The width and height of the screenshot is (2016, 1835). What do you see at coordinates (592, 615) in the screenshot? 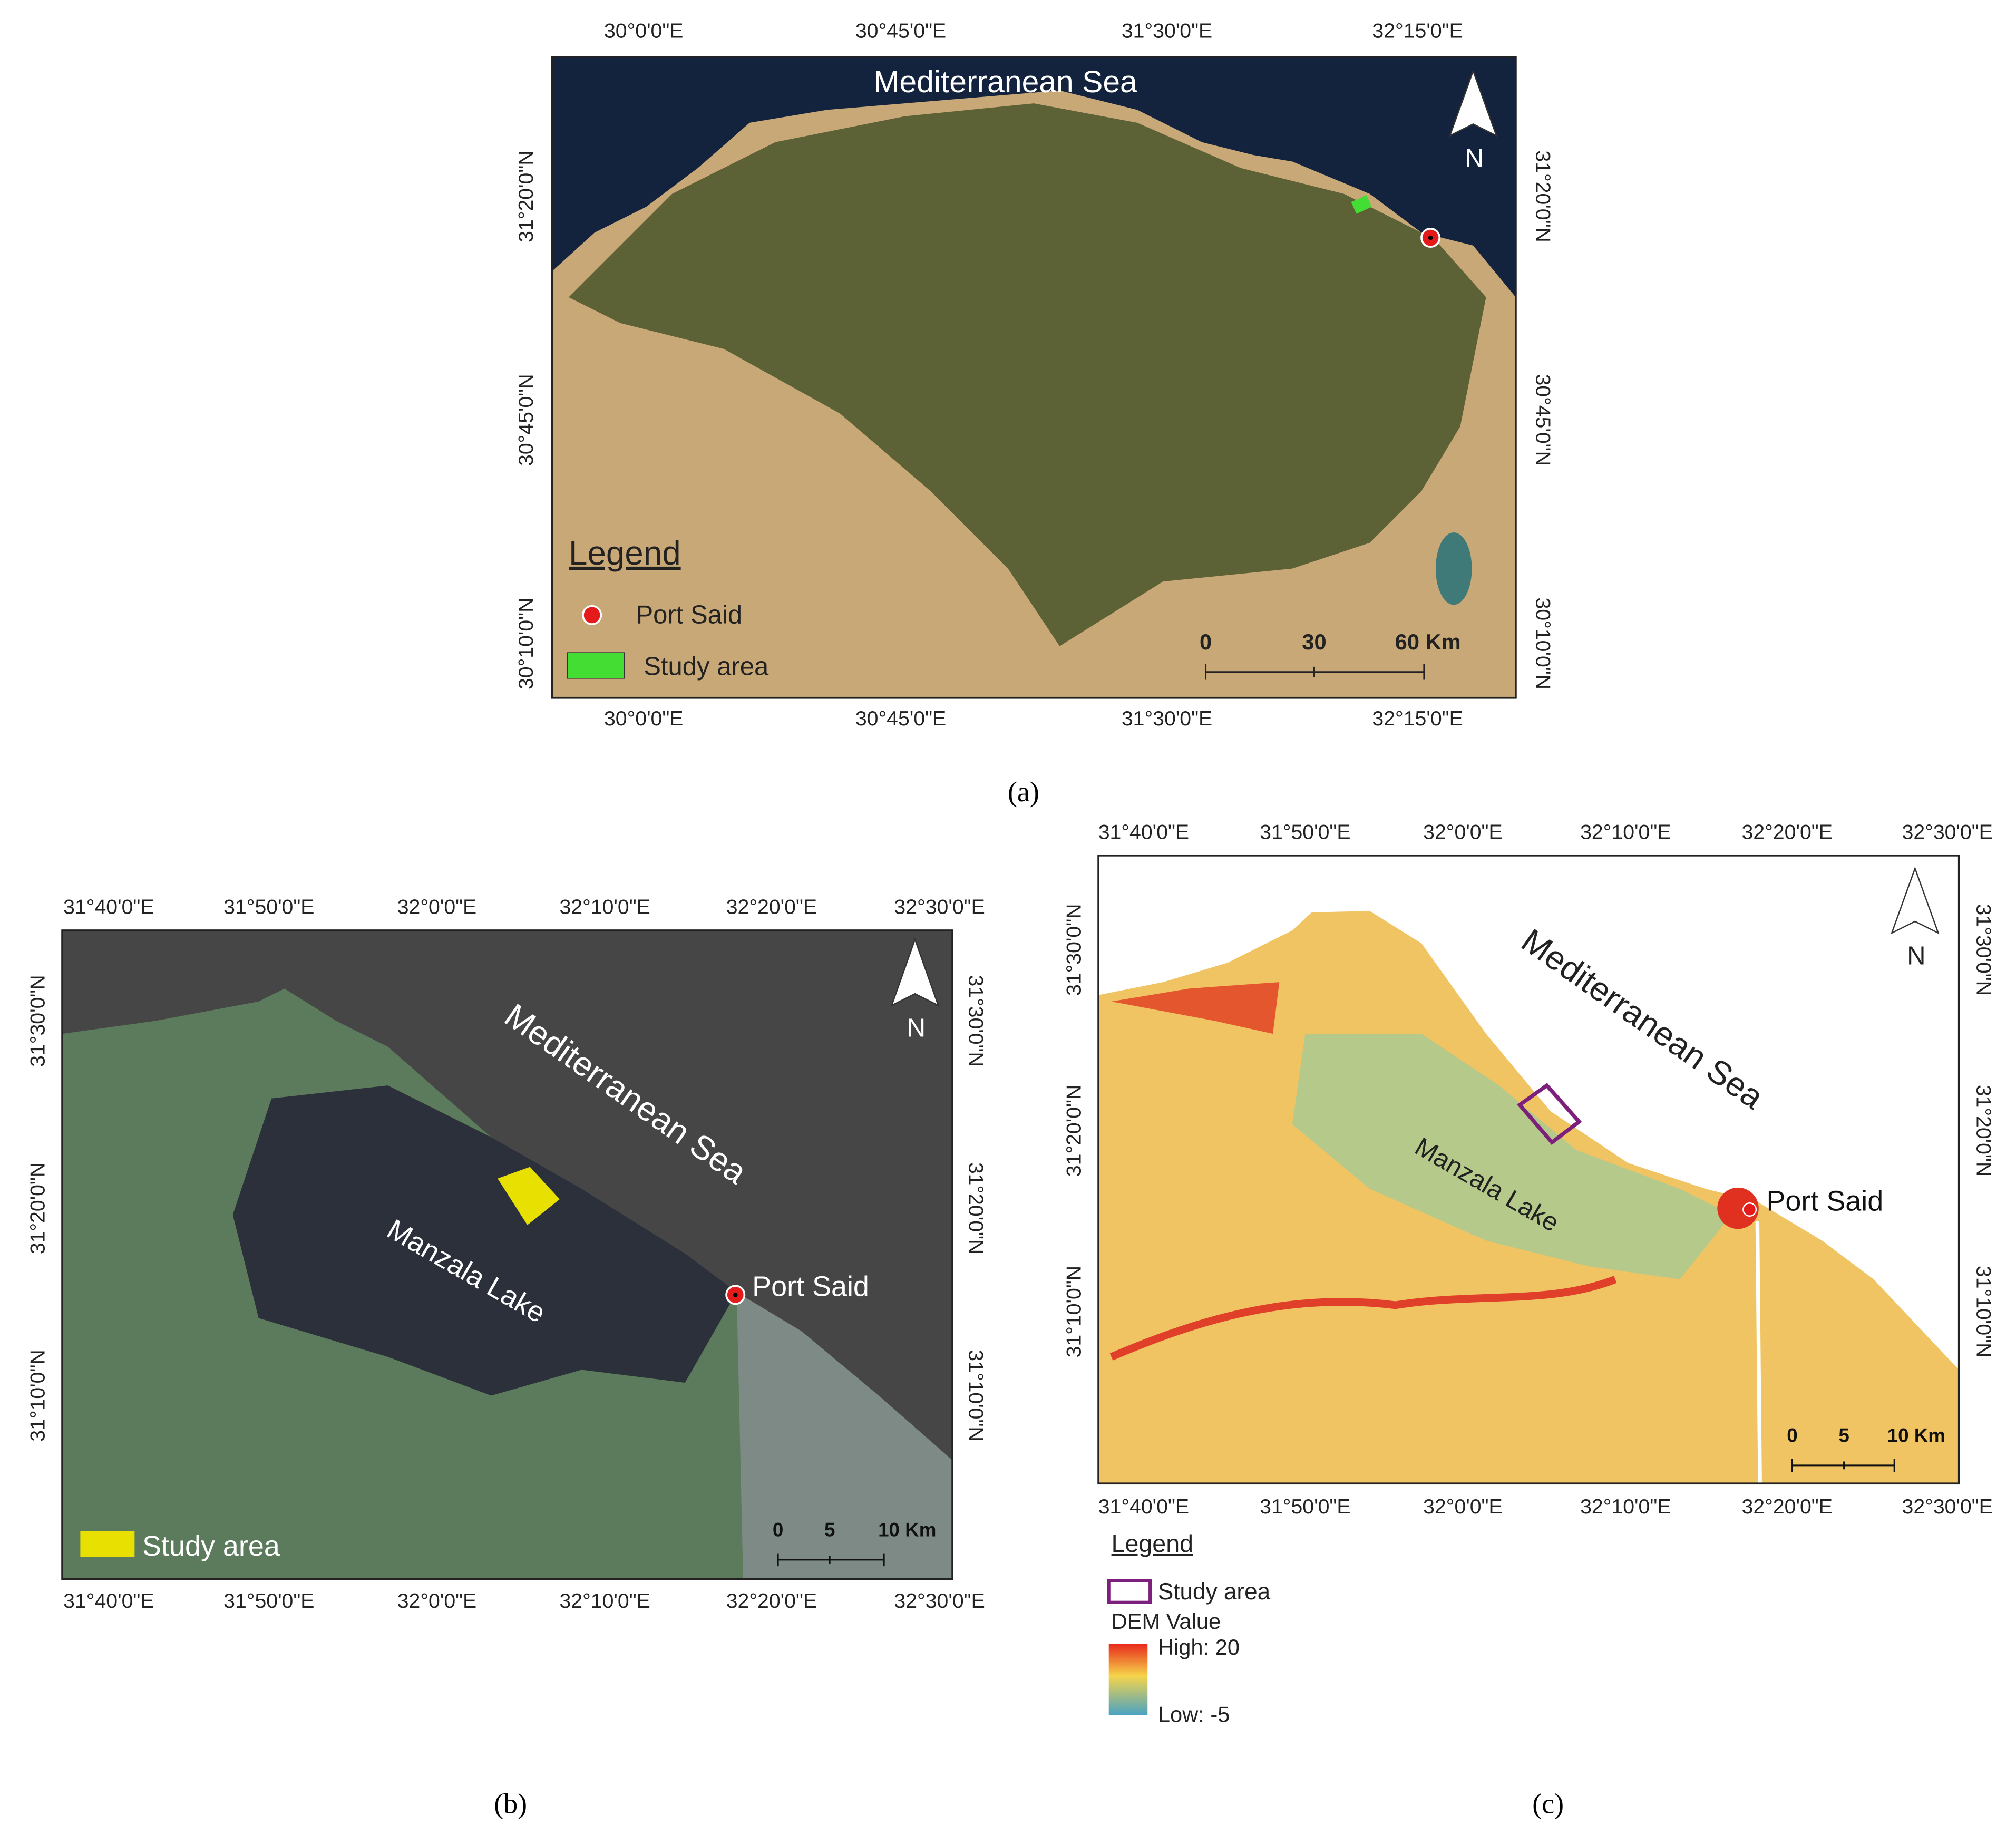
I see `legend-marker` at bounding box center [592, 615].